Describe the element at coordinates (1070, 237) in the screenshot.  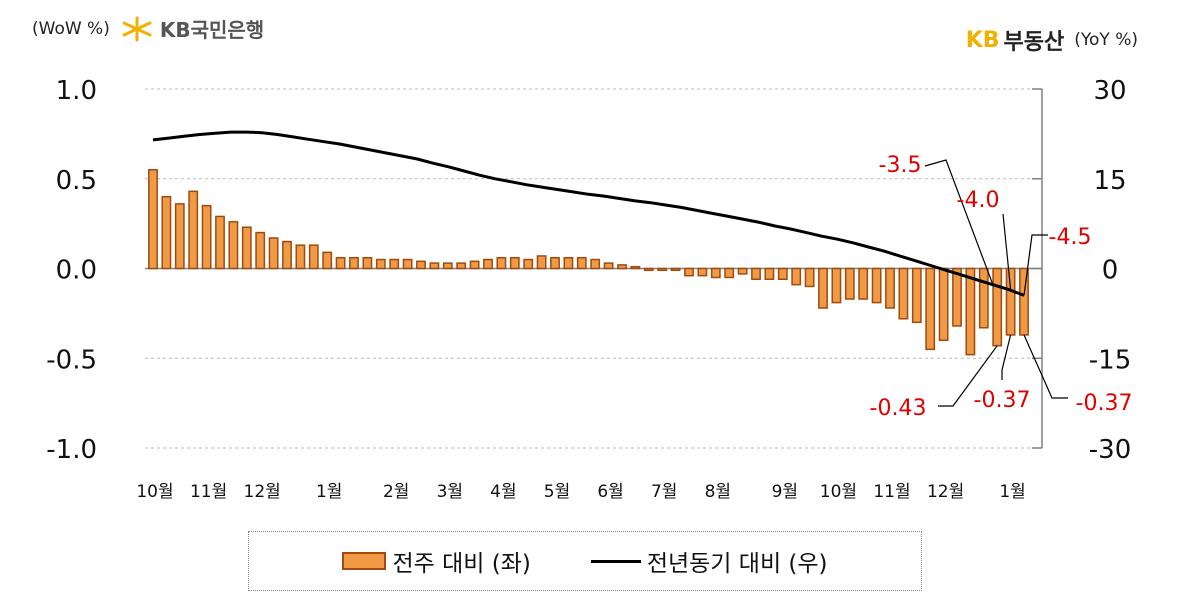
I see `annotation-label: -4.5` at that location.